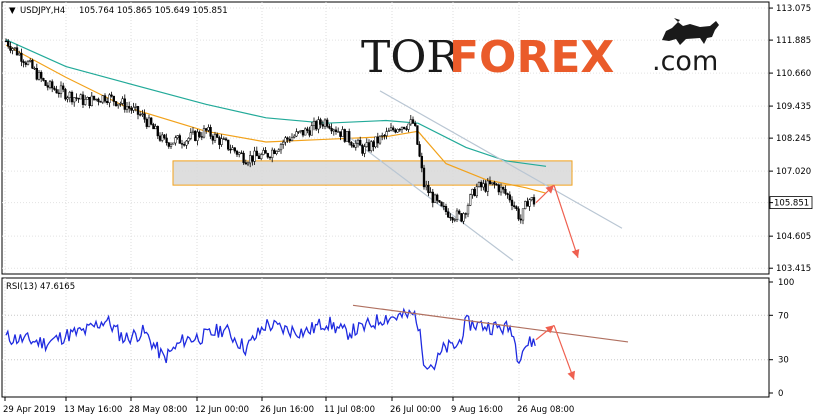 This screenshot has width=815, height=419. I want to click on rsi-forecast-arrows, so click(555, 352).